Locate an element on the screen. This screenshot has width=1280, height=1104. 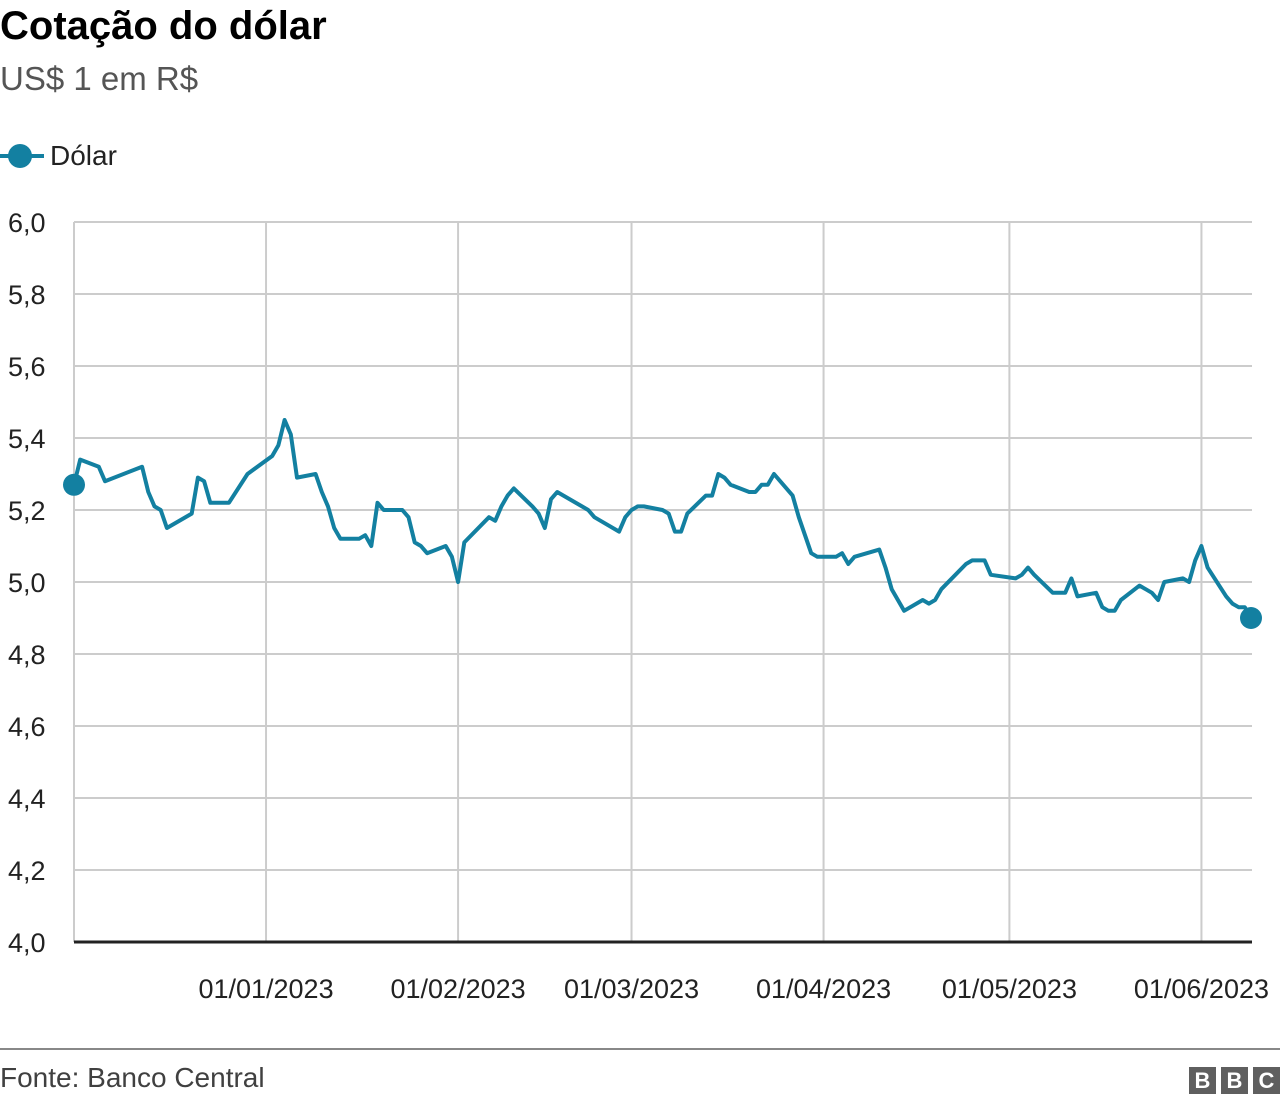
y-axis-tick-label: 5,6 is located at coordinates (27, 367).